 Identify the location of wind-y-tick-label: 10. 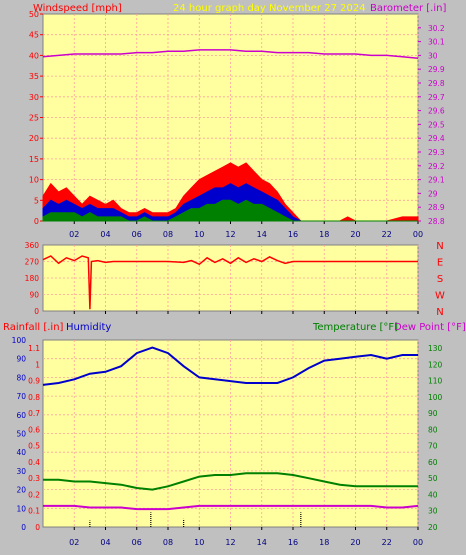
(34, 180).